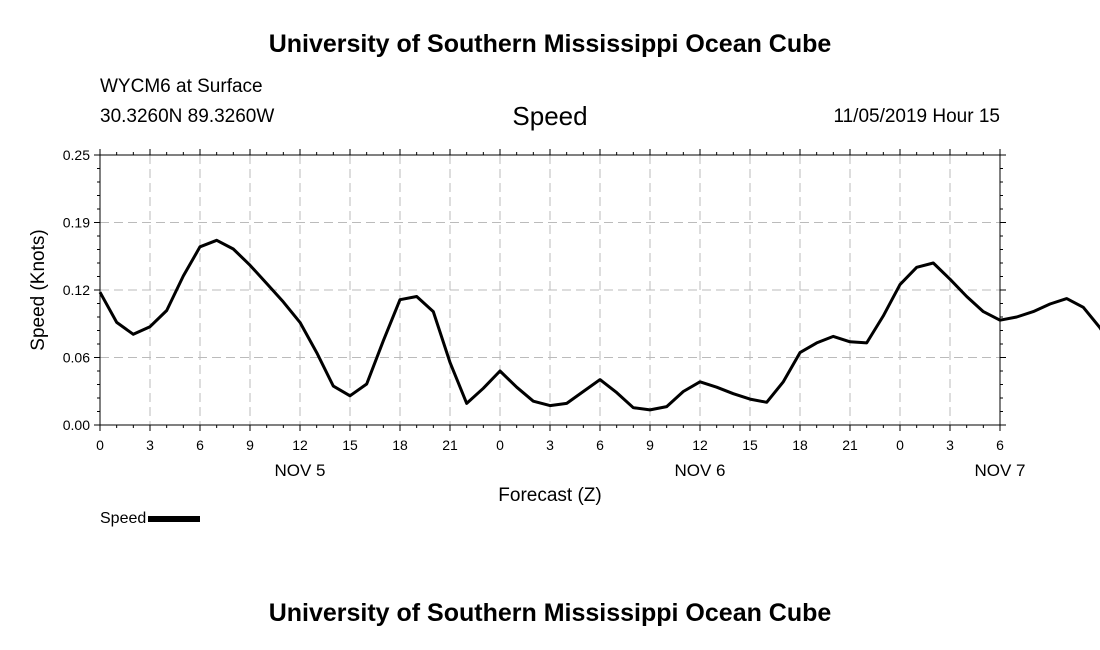 The image size is (1100, 650). I want to click on legend-label: Speed, so click(123, 518).